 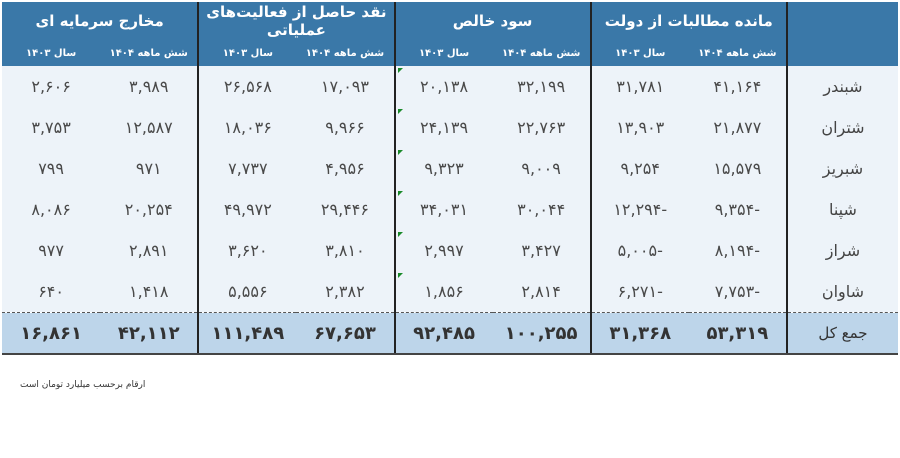 What do you see at coordinates (541, 209) in the screenshot?
I see `value-cell: ۳۰,۰۴۴` at bounding box center [541, 209].